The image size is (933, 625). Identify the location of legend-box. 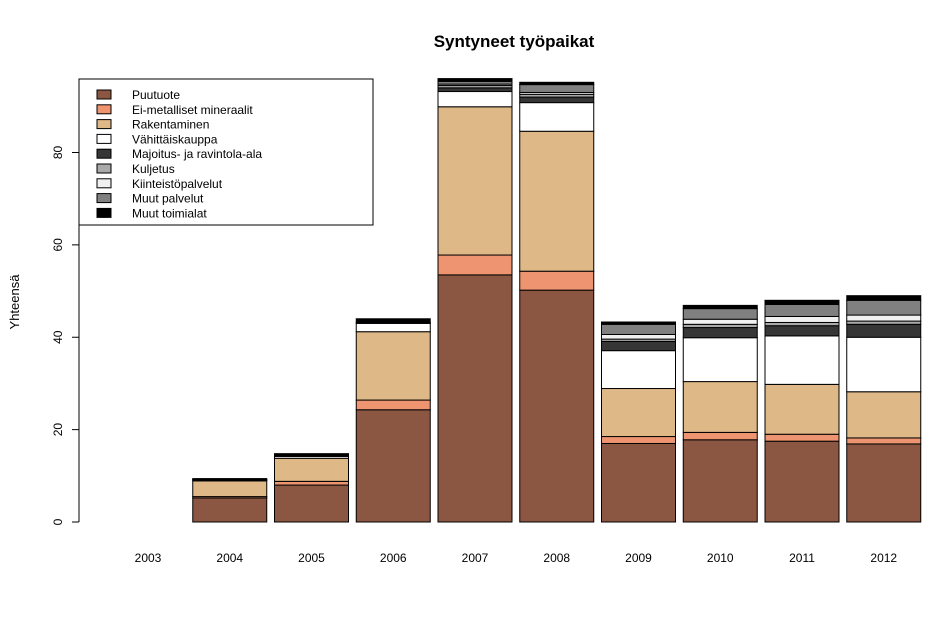
(226, 152).